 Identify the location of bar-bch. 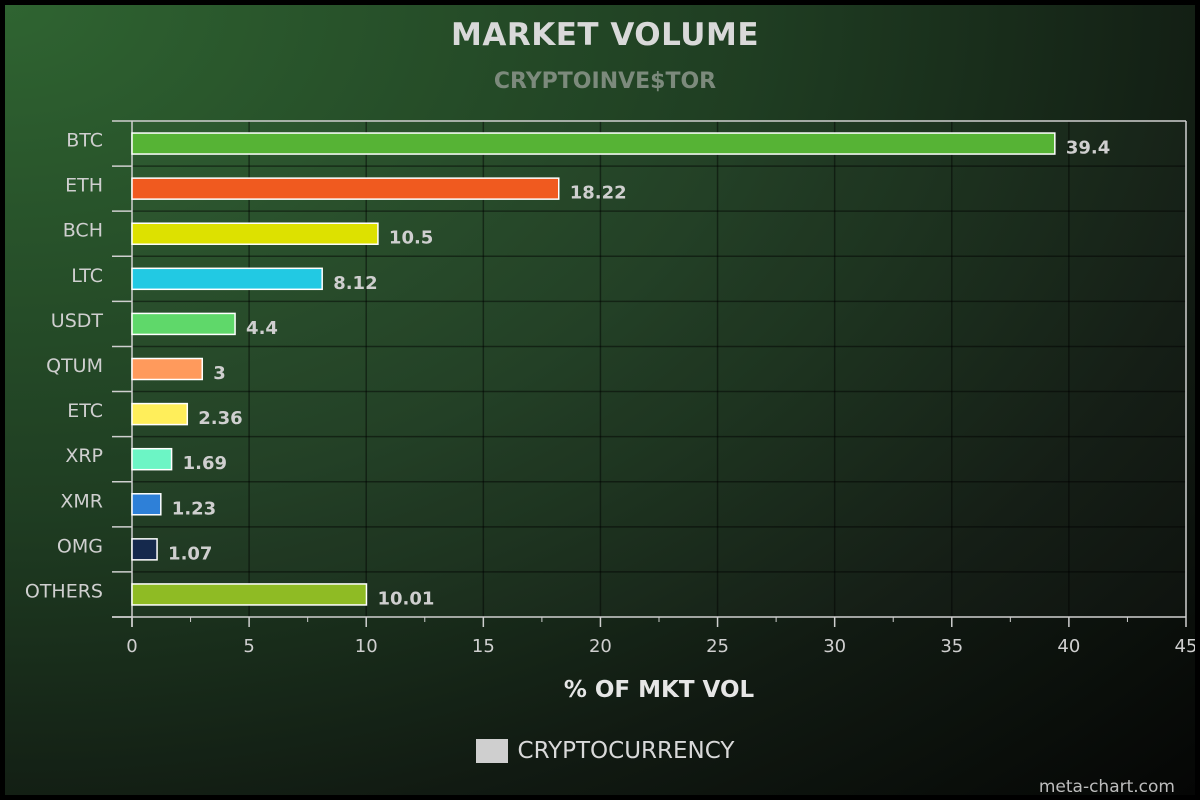
(255, 233).